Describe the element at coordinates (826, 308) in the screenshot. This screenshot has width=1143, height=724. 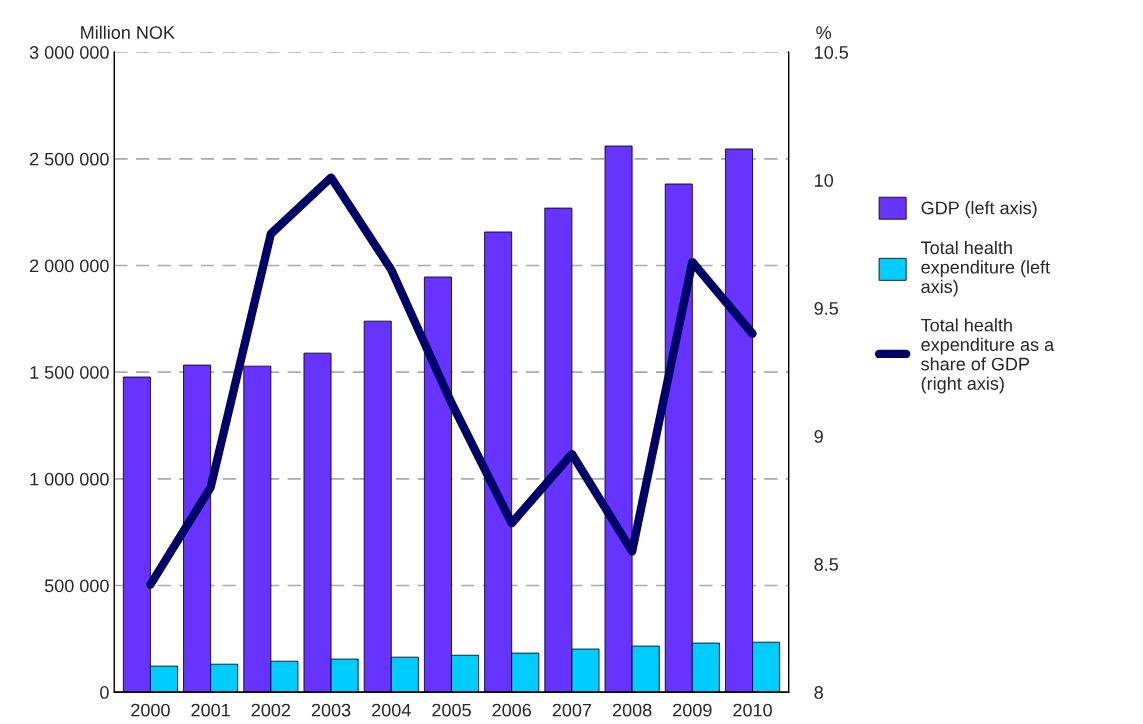
I see `y2-tick-label: 9.5` at that location.